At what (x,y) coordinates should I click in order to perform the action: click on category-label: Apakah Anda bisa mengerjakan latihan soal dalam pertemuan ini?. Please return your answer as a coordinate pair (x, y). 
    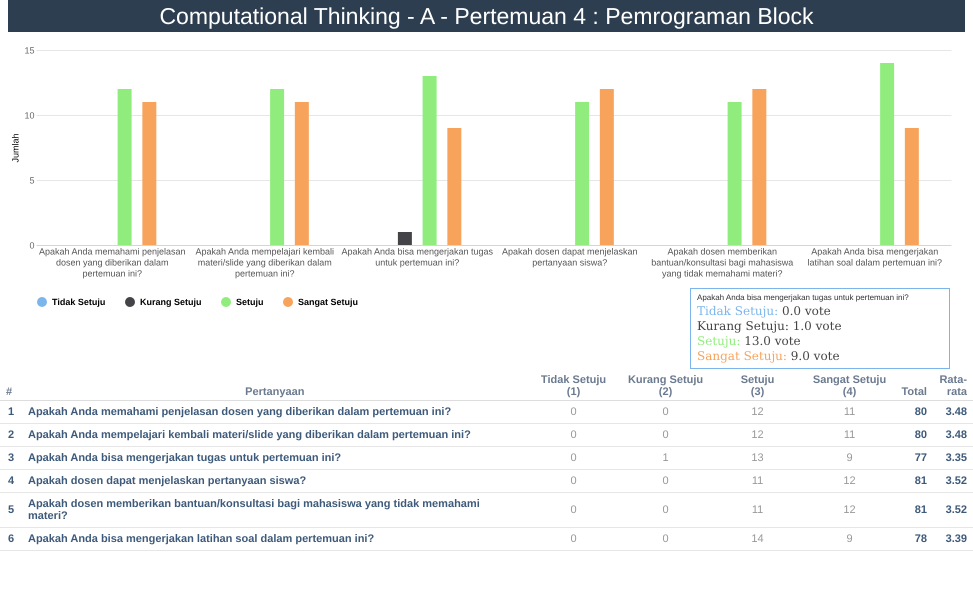
    Looking at the image, I should click on (201, 539).